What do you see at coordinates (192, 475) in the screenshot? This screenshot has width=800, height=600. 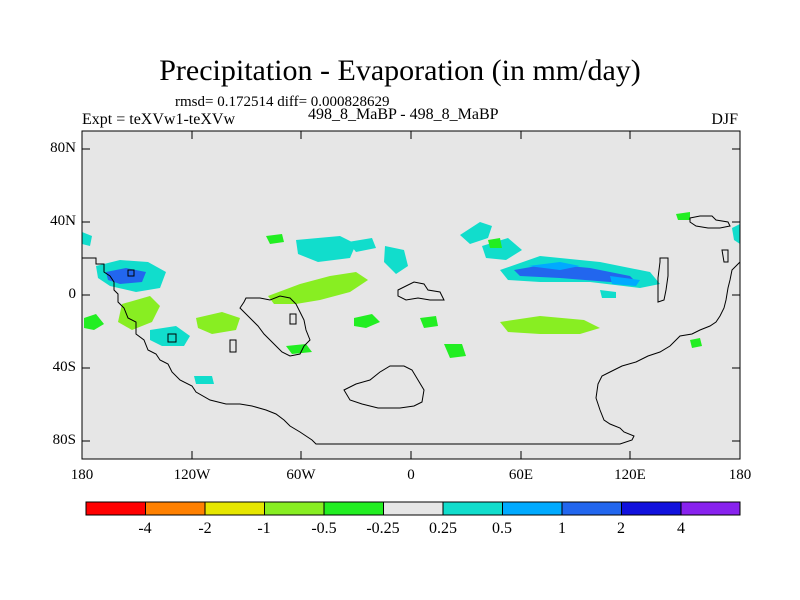 I see `lon-label: 120W` at bounding box center [192, 475].